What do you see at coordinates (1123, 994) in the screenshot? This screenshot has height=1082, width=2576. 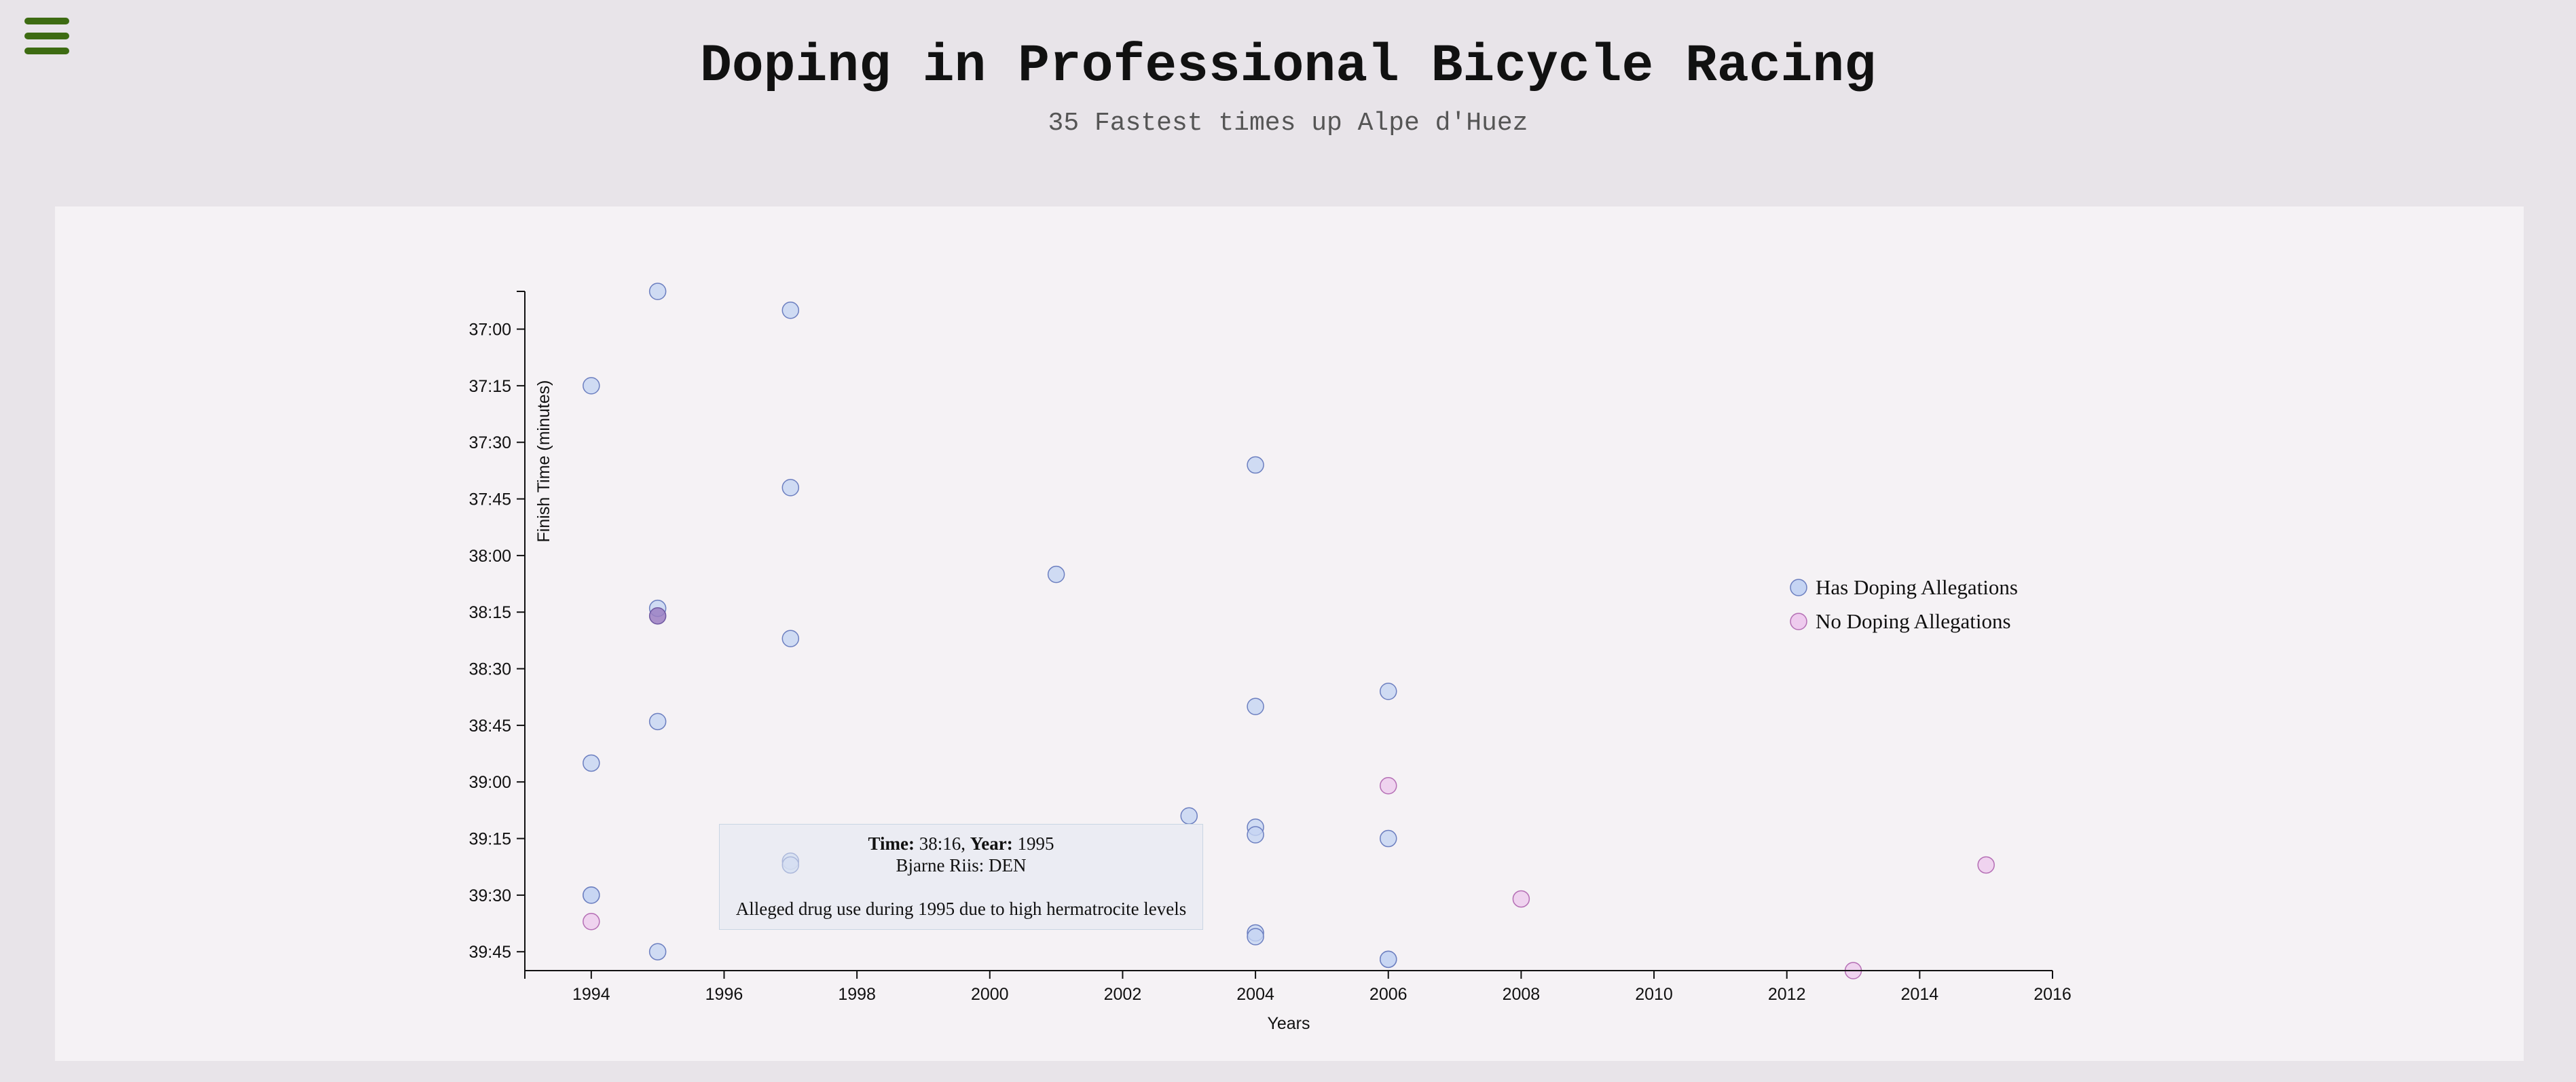 I see `x-tick-label: 2002` at bounding box center [1123, 994].